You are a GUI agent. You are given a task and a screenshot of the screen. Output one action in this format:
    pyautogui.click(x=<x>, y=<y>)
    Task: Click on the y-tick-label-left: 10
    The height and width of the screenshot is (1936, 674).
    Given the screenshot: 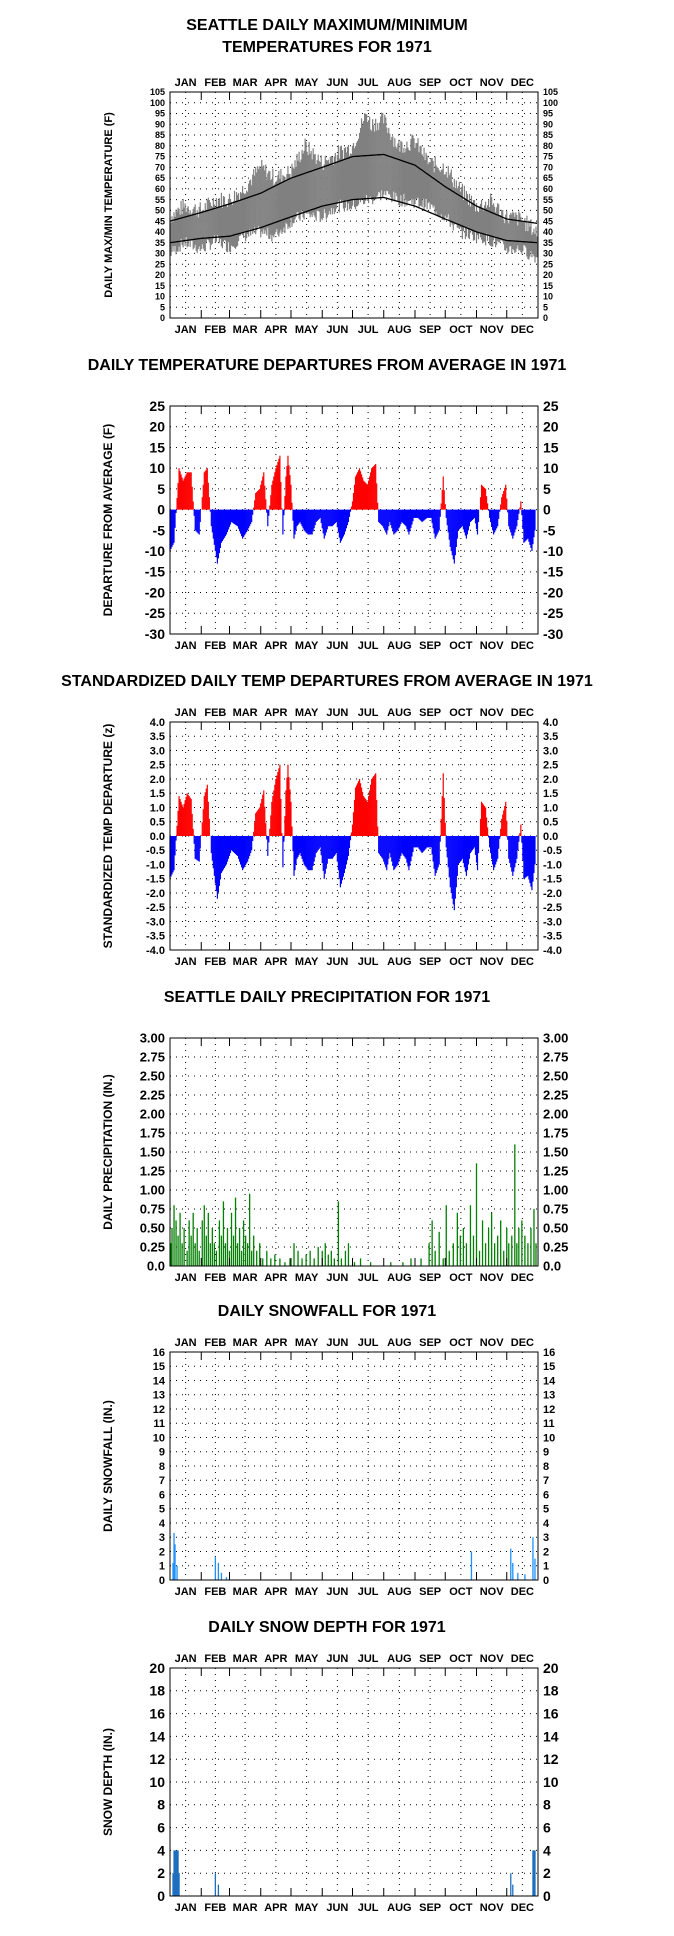 What is the action you would take?
    pyautogui.click(x=157, y=468)
    